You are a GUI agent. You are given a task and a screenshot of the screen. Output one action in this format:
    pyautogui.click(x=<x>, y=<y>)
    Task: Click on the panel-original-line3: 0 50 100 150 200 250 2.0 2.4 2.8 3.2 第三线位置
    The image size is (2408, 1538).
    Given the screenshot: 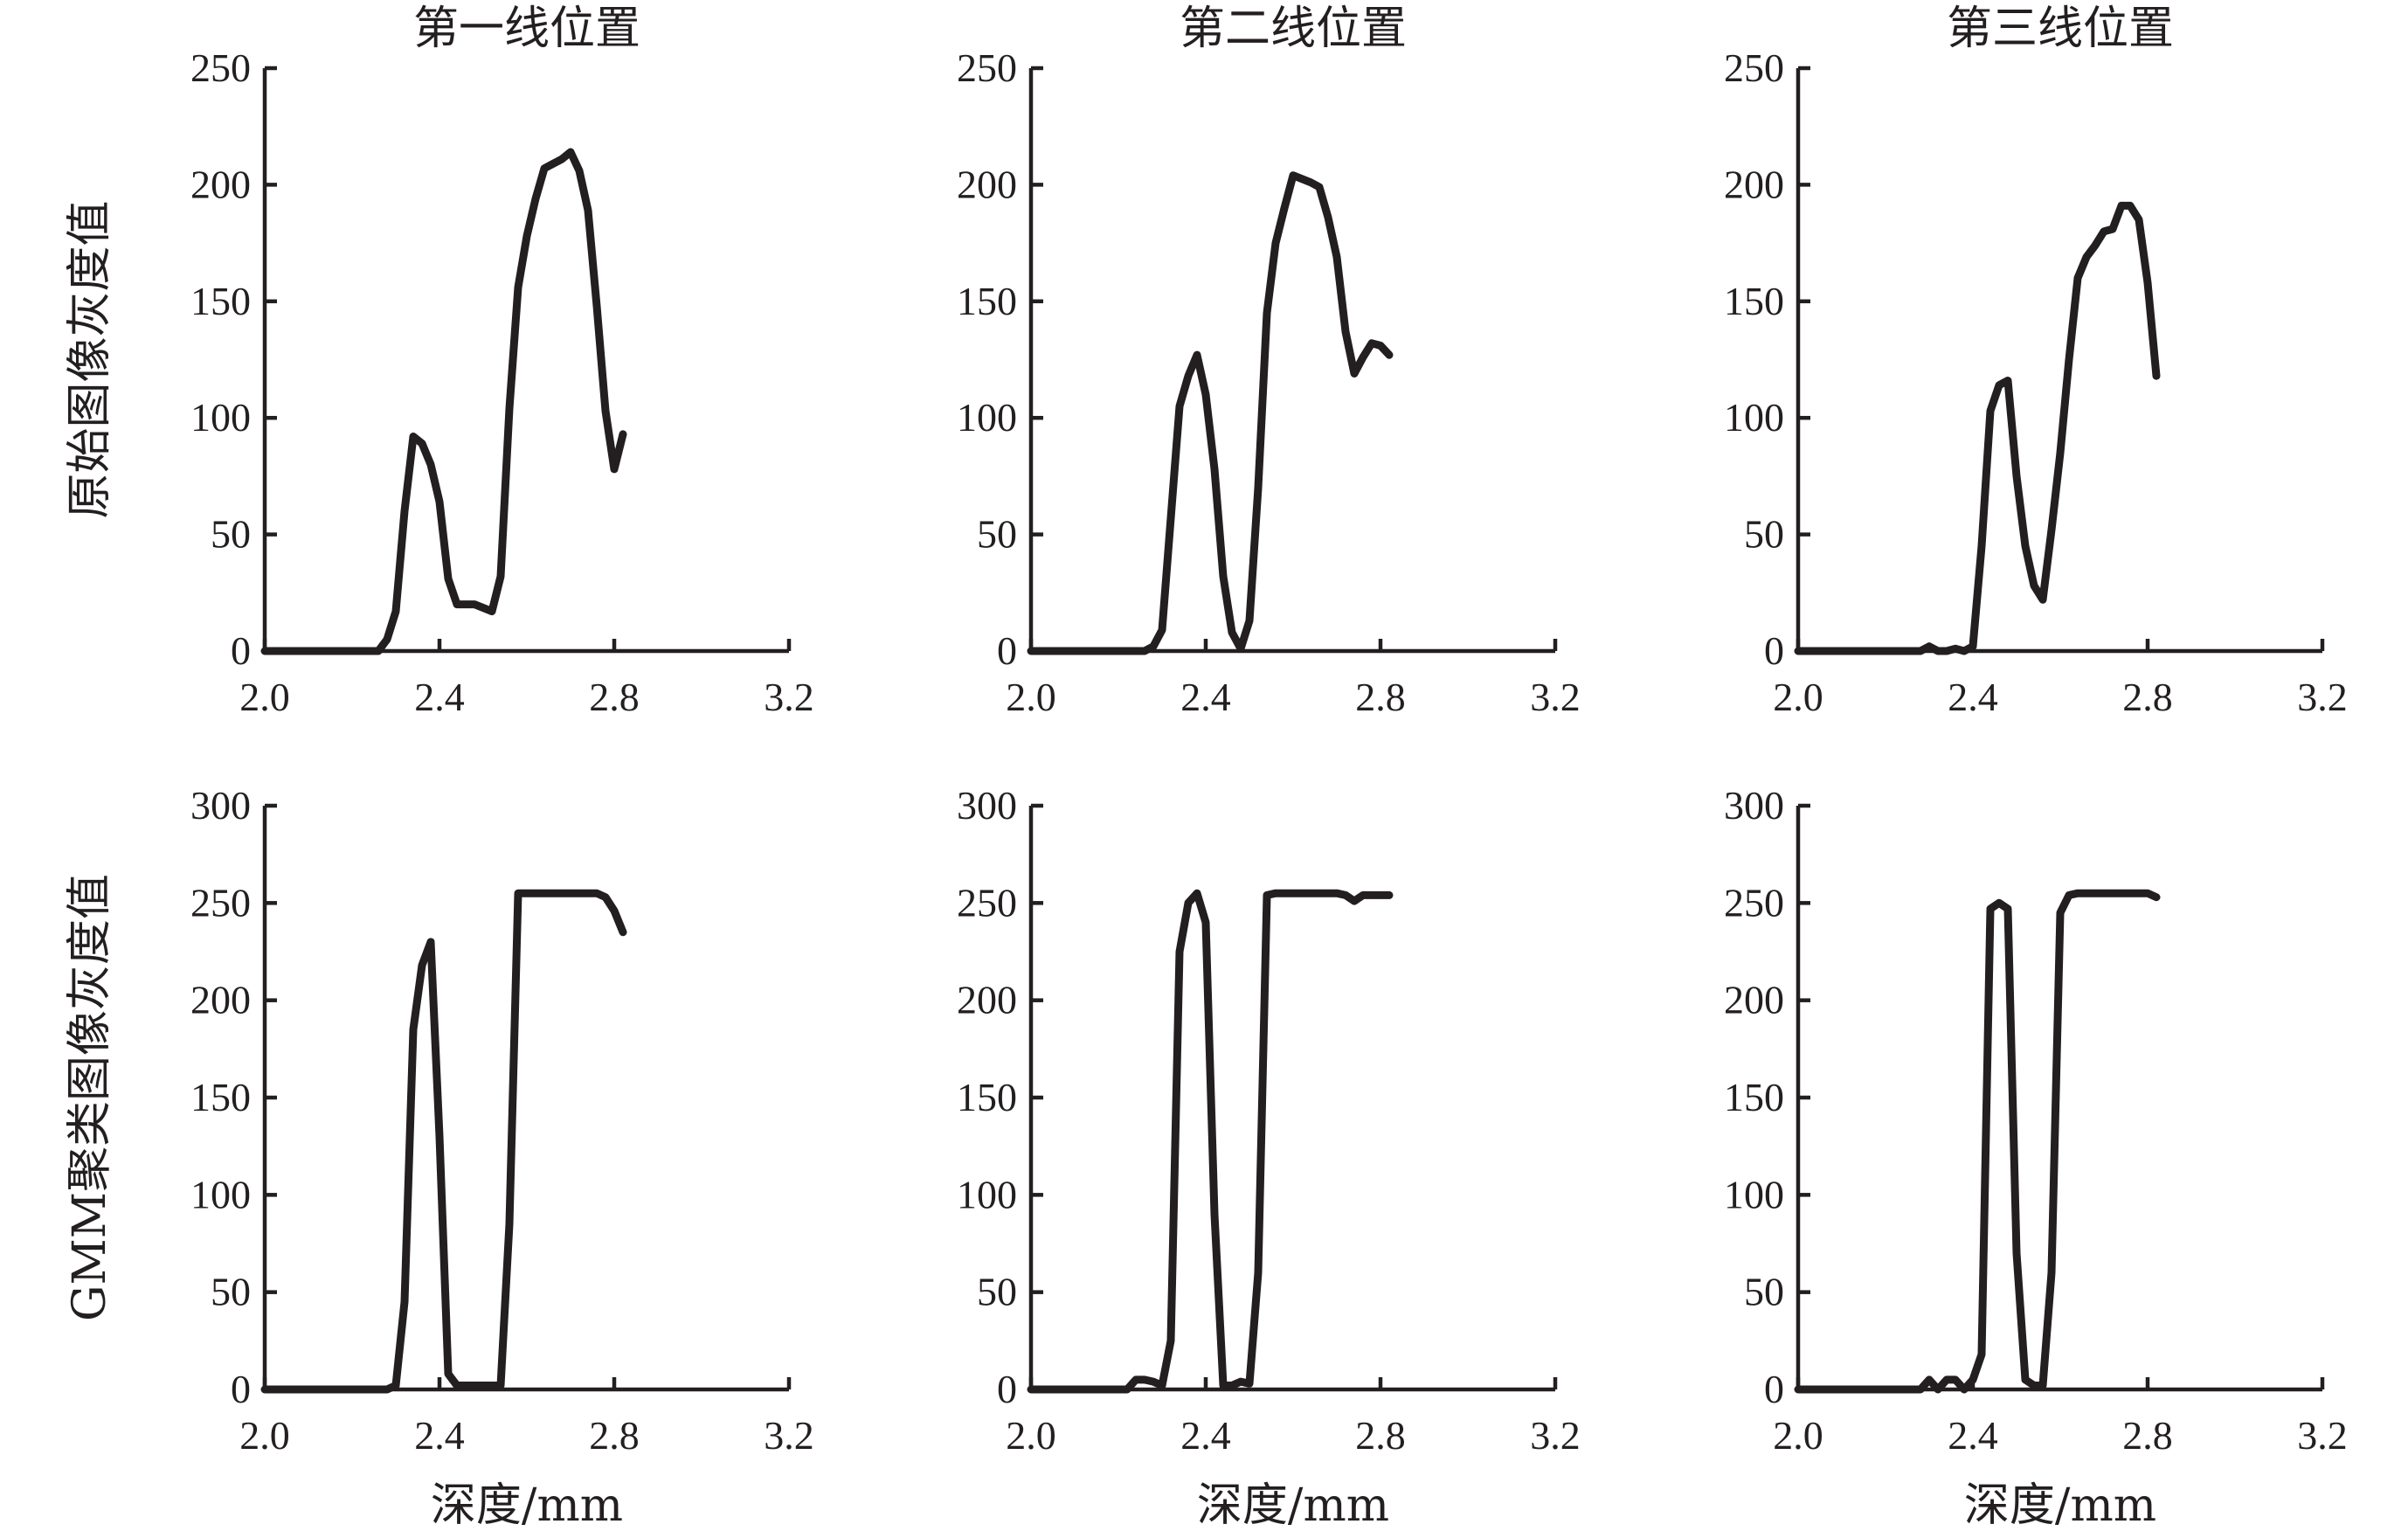 What is the action you would take?
    pyautogui.click(x=2036, y=361)
    